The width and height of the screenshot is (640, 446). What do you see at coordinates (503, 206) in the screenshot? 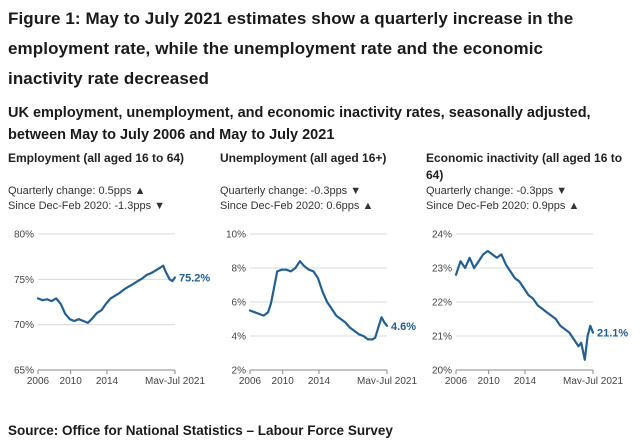
I see `inactivity-since-dec-feb: Since Dec-Feb 2020: 0.9pps ▲` at bounding box center [503, 206].